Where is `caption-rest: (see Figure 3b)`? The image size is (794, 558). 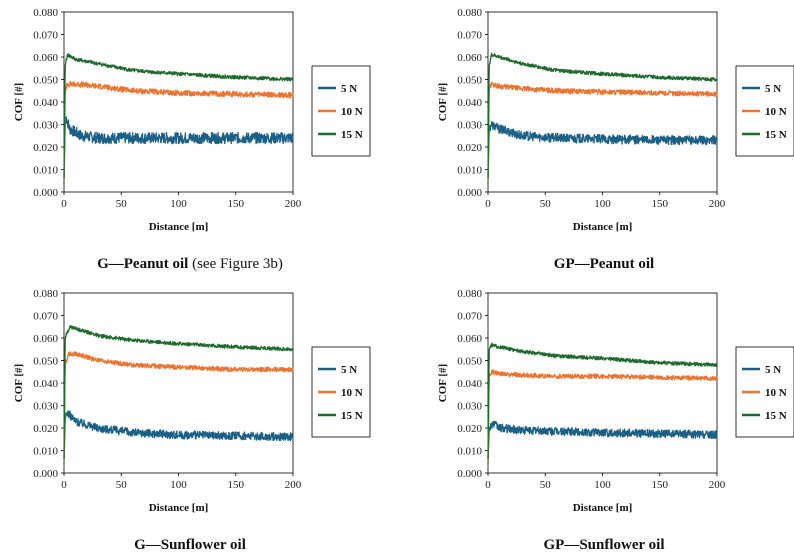
caption-rest: (see Figure 3b) is located at coordinates (235, 264).